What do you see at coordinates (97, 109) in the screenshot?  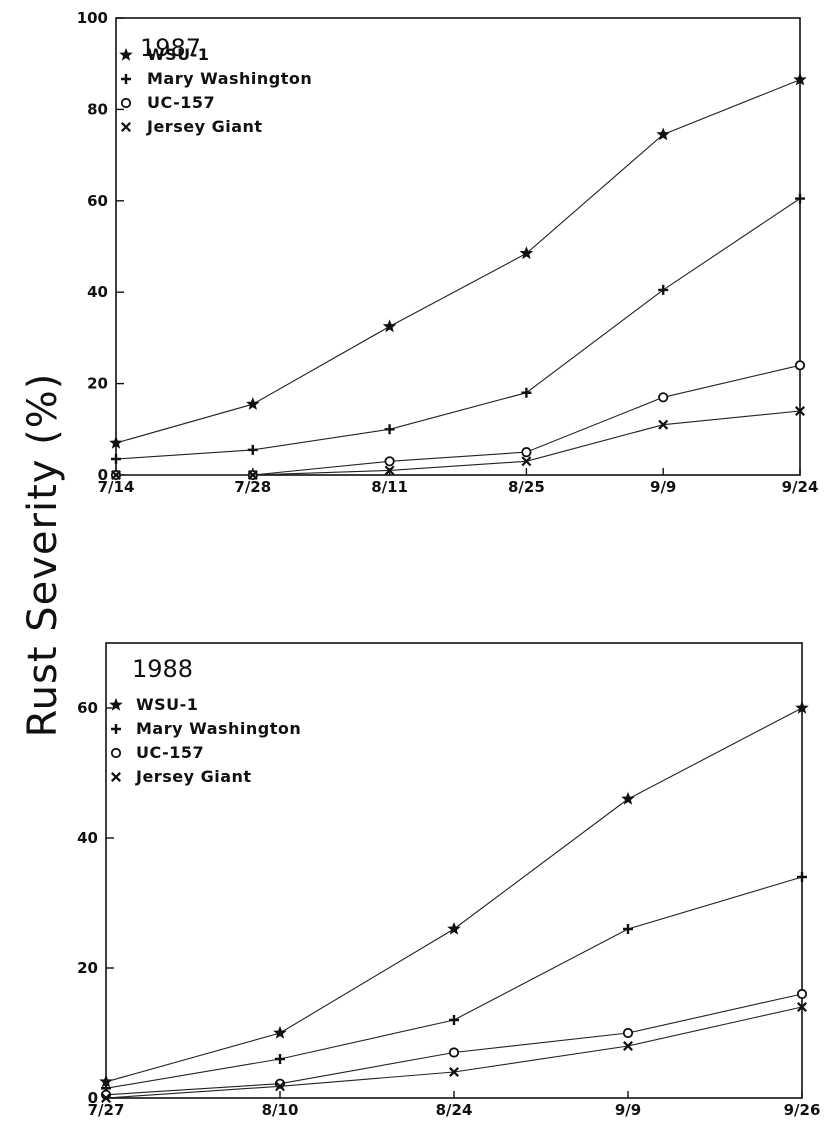 I see `y-tick-label: 80` at bounding box center [97, 109].